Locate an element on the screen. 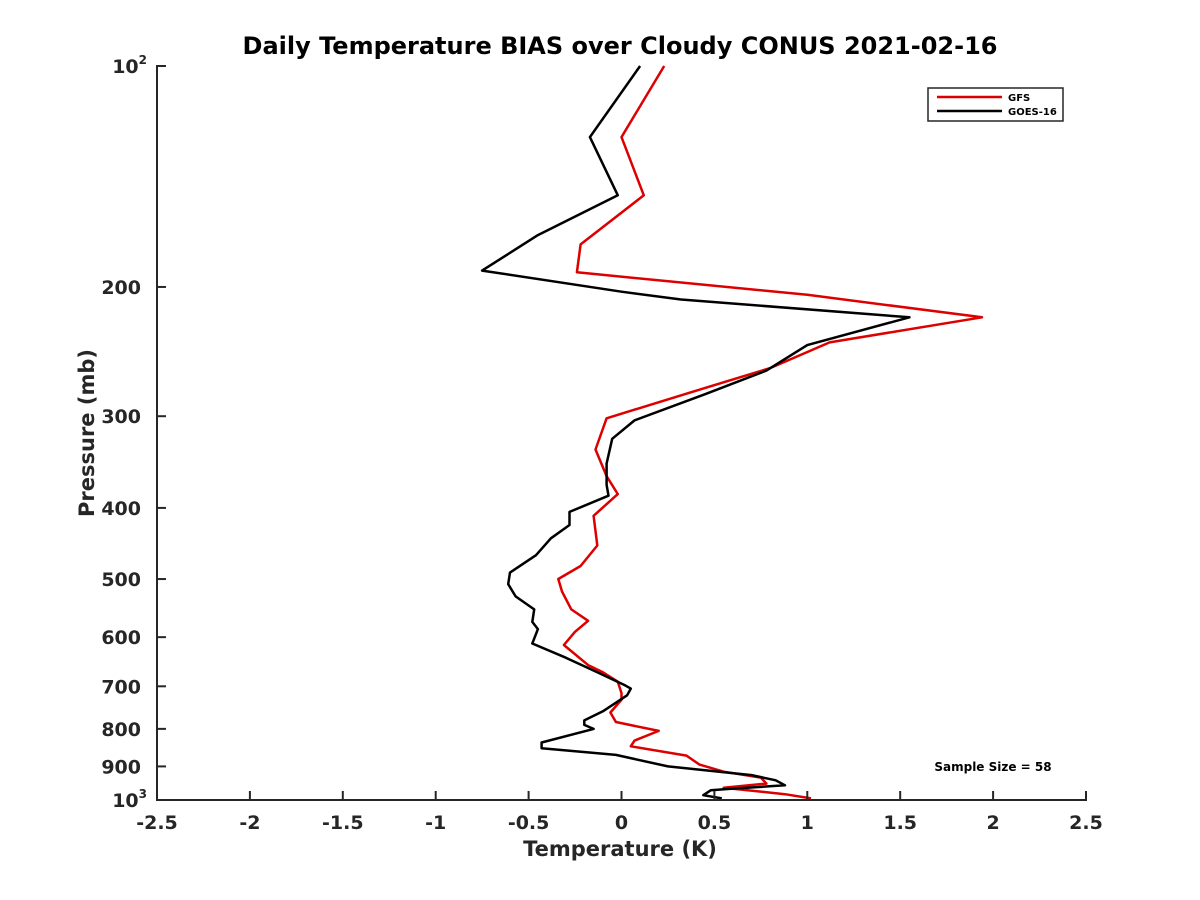 Image resolution: width=1200 pixels, height=900 pixels. x-tick-label: -1 is located at coordinates (435, 823).